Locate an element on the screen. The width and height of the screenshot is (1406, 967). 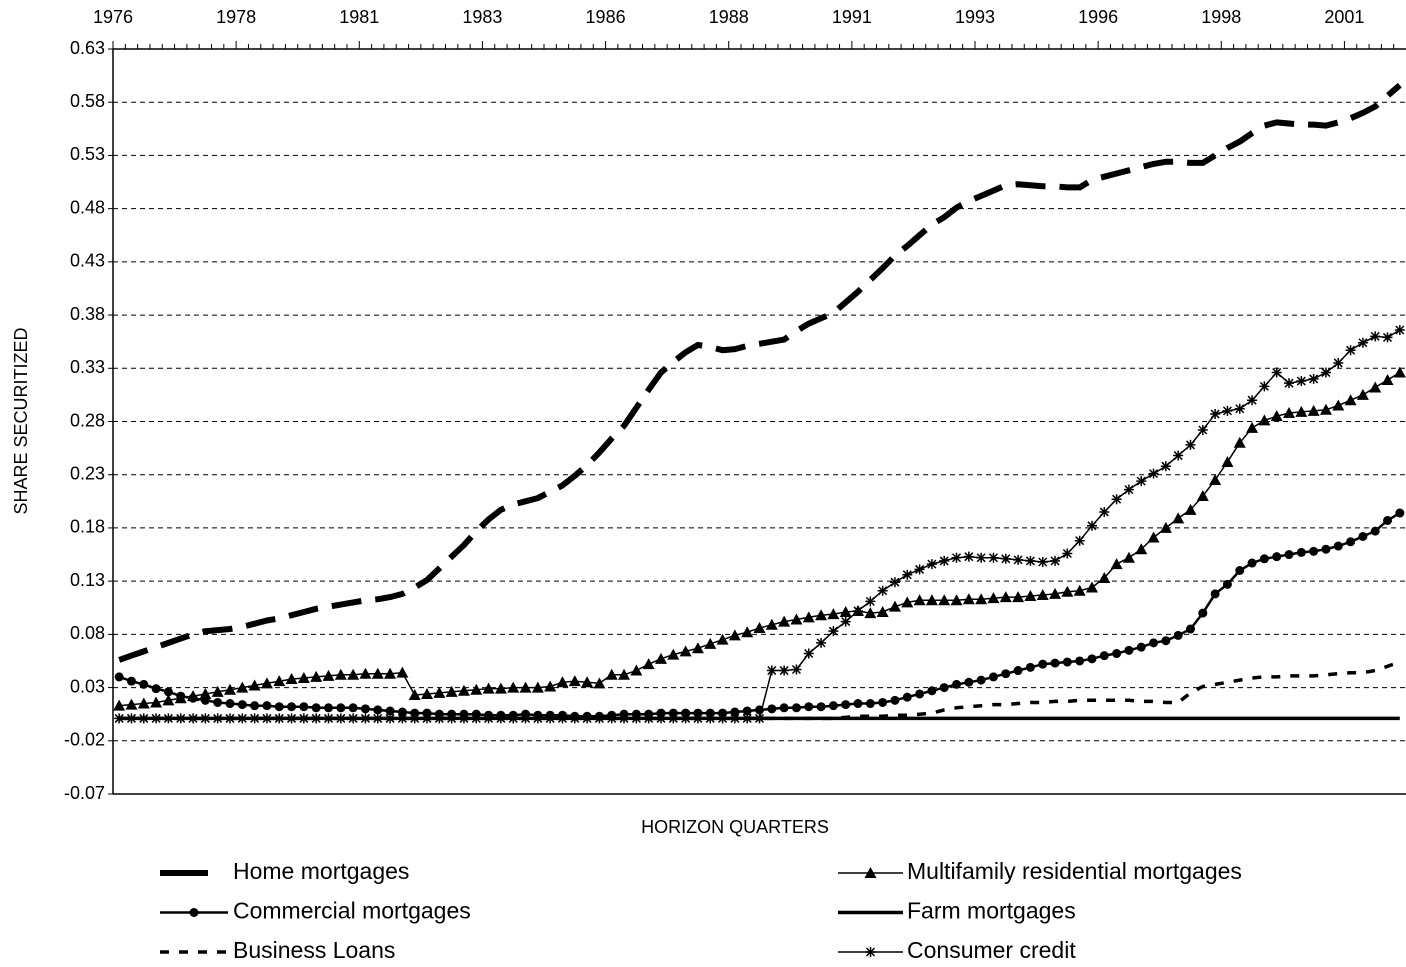
x-tick-label: 1983 is located at coordinates (482, 17).